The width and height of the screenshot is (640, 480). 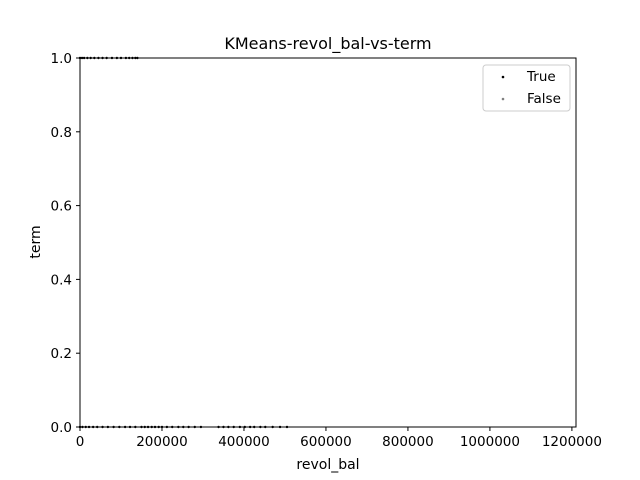 I want to click on legend-marker-false, so click(x=503, y=99).